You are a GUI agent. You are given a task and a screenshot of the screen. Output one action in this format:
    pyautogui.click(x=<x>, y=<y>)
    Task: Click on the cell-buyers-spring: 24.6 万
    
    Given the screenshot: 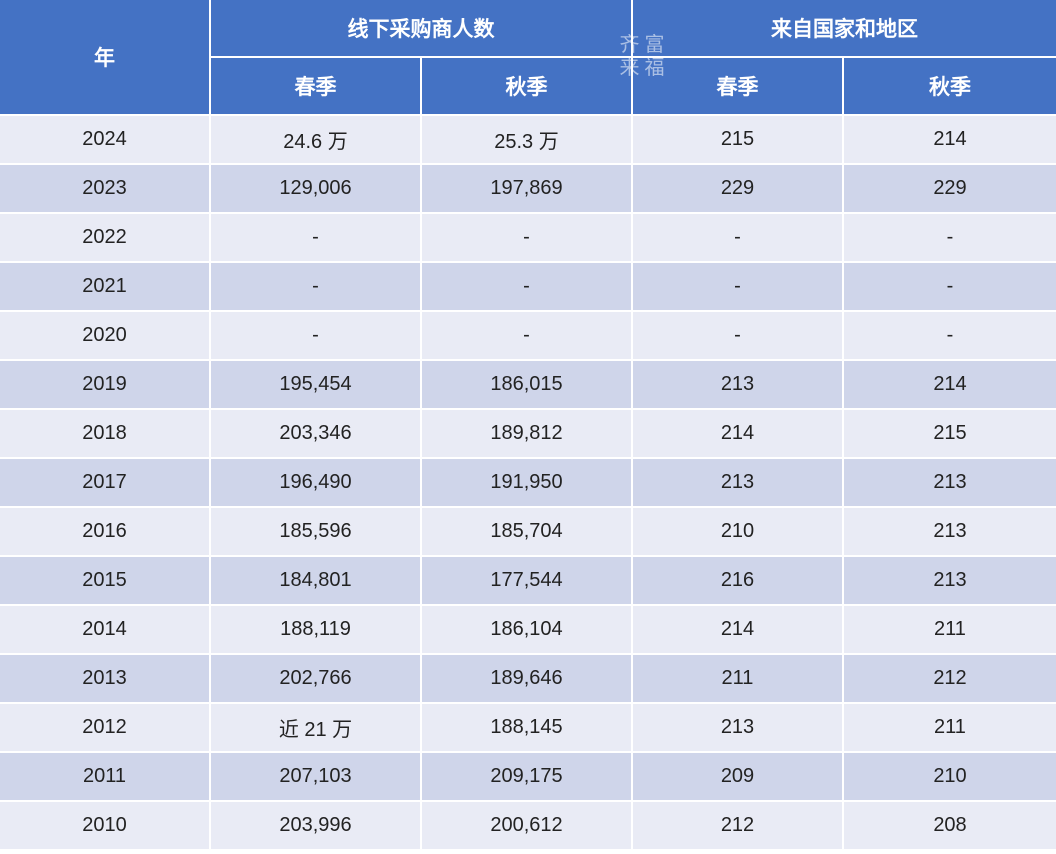 What is the action you would take?
    pyautogui.click(x=316, y=140)
    